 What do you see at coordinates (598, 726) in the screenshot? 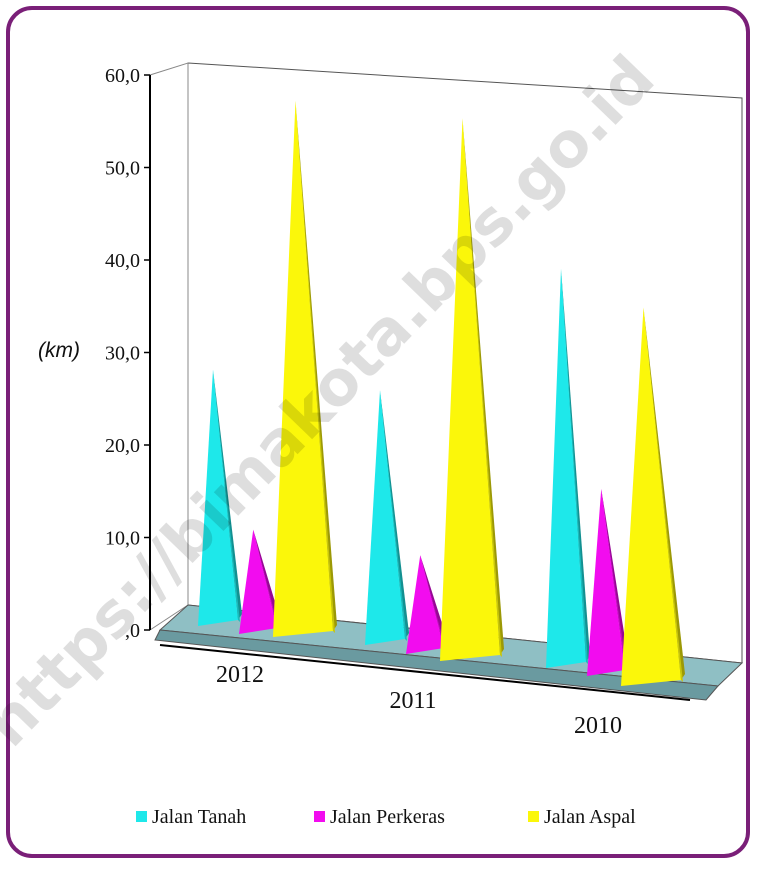
I see `x-tick-label: 2010` at bounding box center [598, 726].